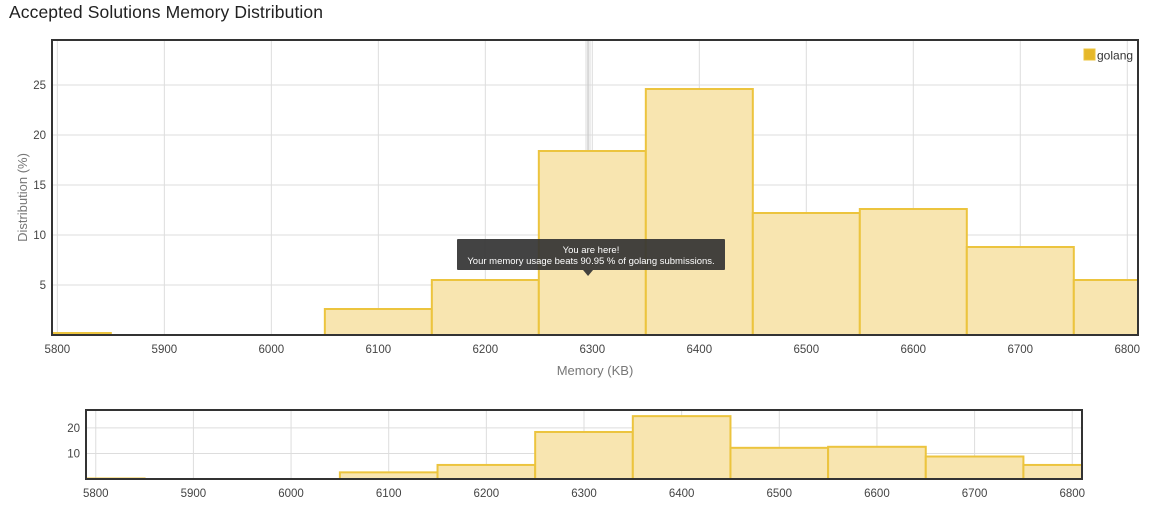  Describe the element at coordinates (73, 429) in the screenshot. I see `nav-y-tick-label: 20` at that location.